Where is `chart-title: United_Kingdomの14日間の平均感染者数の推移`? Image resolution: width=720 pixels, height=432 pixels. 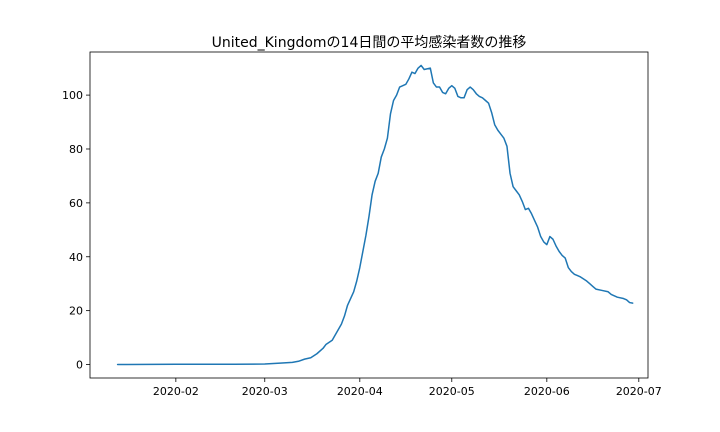
chart-title: United_Kingdomの14日間の平均感染者数の推移 is located at coordinates (369, 42).